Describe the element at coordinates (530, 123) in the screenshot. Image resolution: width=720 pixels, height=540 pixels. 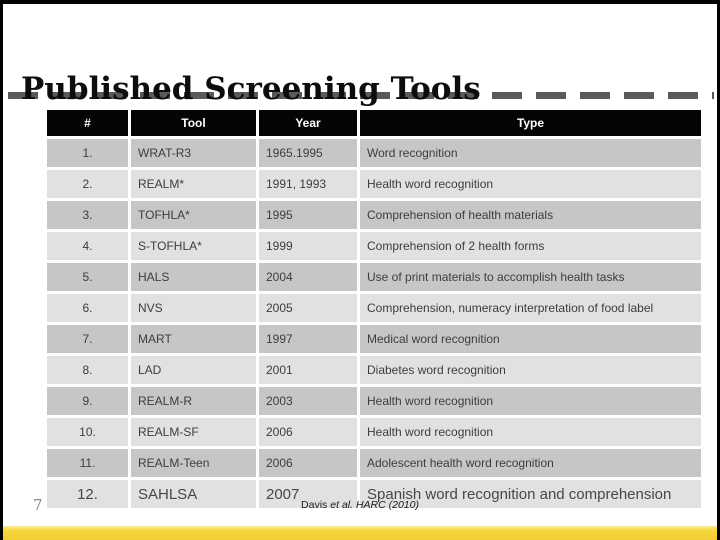
I see `header-type: Type` at that location.